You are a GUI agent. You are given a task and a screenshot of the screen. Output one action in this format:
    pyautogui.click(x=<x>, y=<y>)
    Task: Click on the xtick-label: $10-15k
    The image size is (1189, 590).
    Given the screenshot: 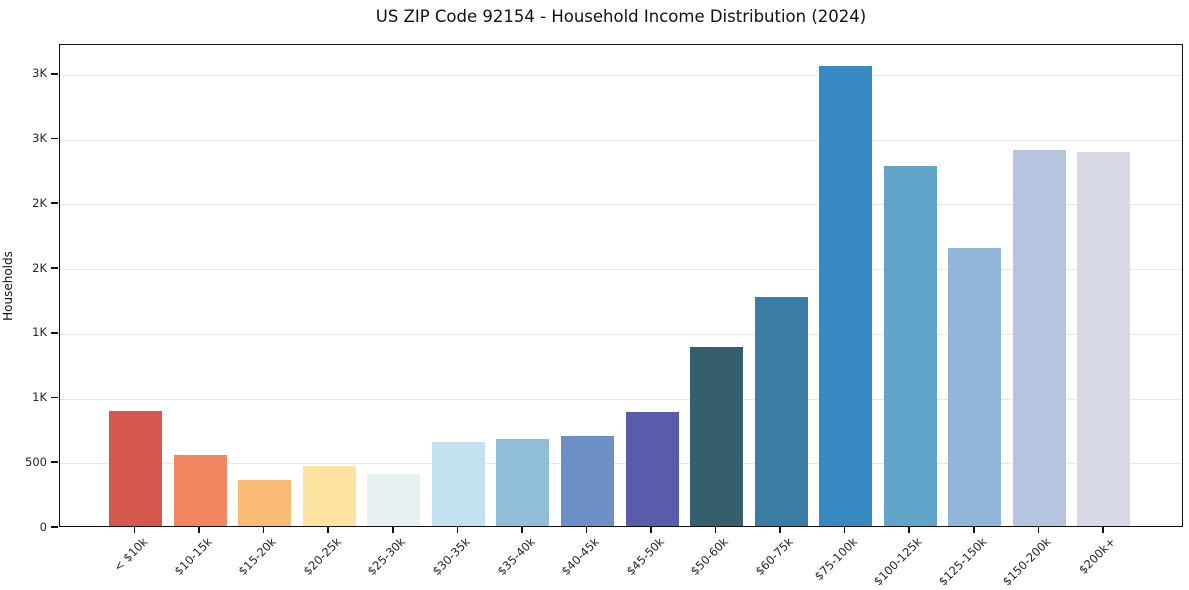 What is the action you would take?
    pyautogui.click(x=193, y=556)
    